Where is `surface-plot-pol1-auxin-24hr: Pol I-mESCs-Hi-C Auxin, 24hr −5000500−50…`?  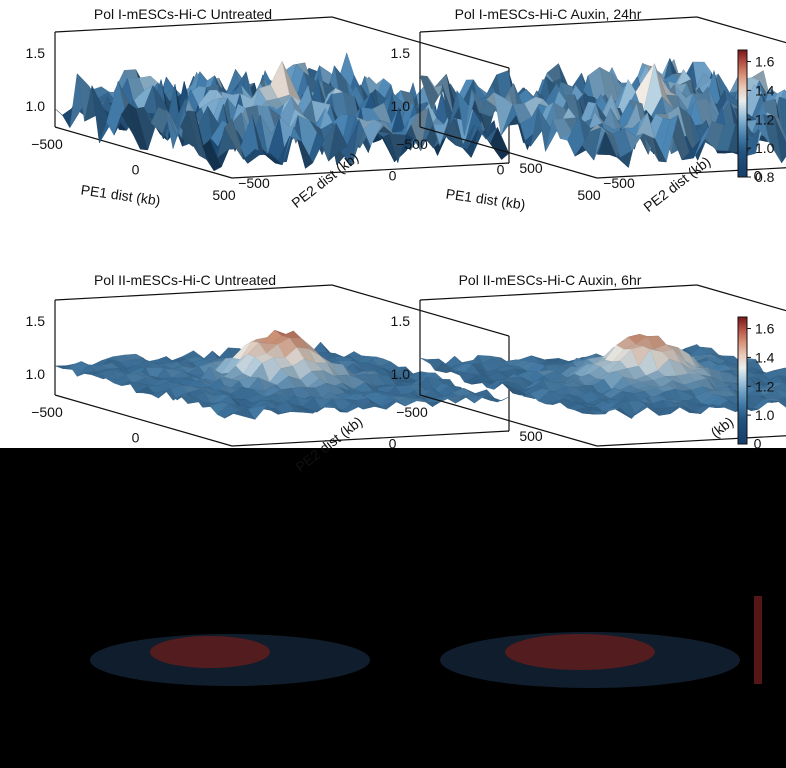 surface-plot-pol1-auxin-24hr: Pol I-mESCs-Hi-C Auxin, 24hr −5000500−50… is located at coordinates (588, 110).